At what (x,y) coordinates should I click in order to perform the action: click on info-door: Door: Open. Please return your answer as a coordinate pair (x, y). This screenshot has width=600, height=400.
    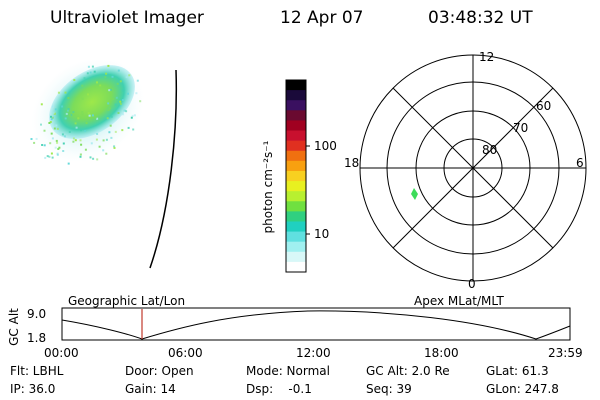
    Looking at the image, I should click on (159, 371).